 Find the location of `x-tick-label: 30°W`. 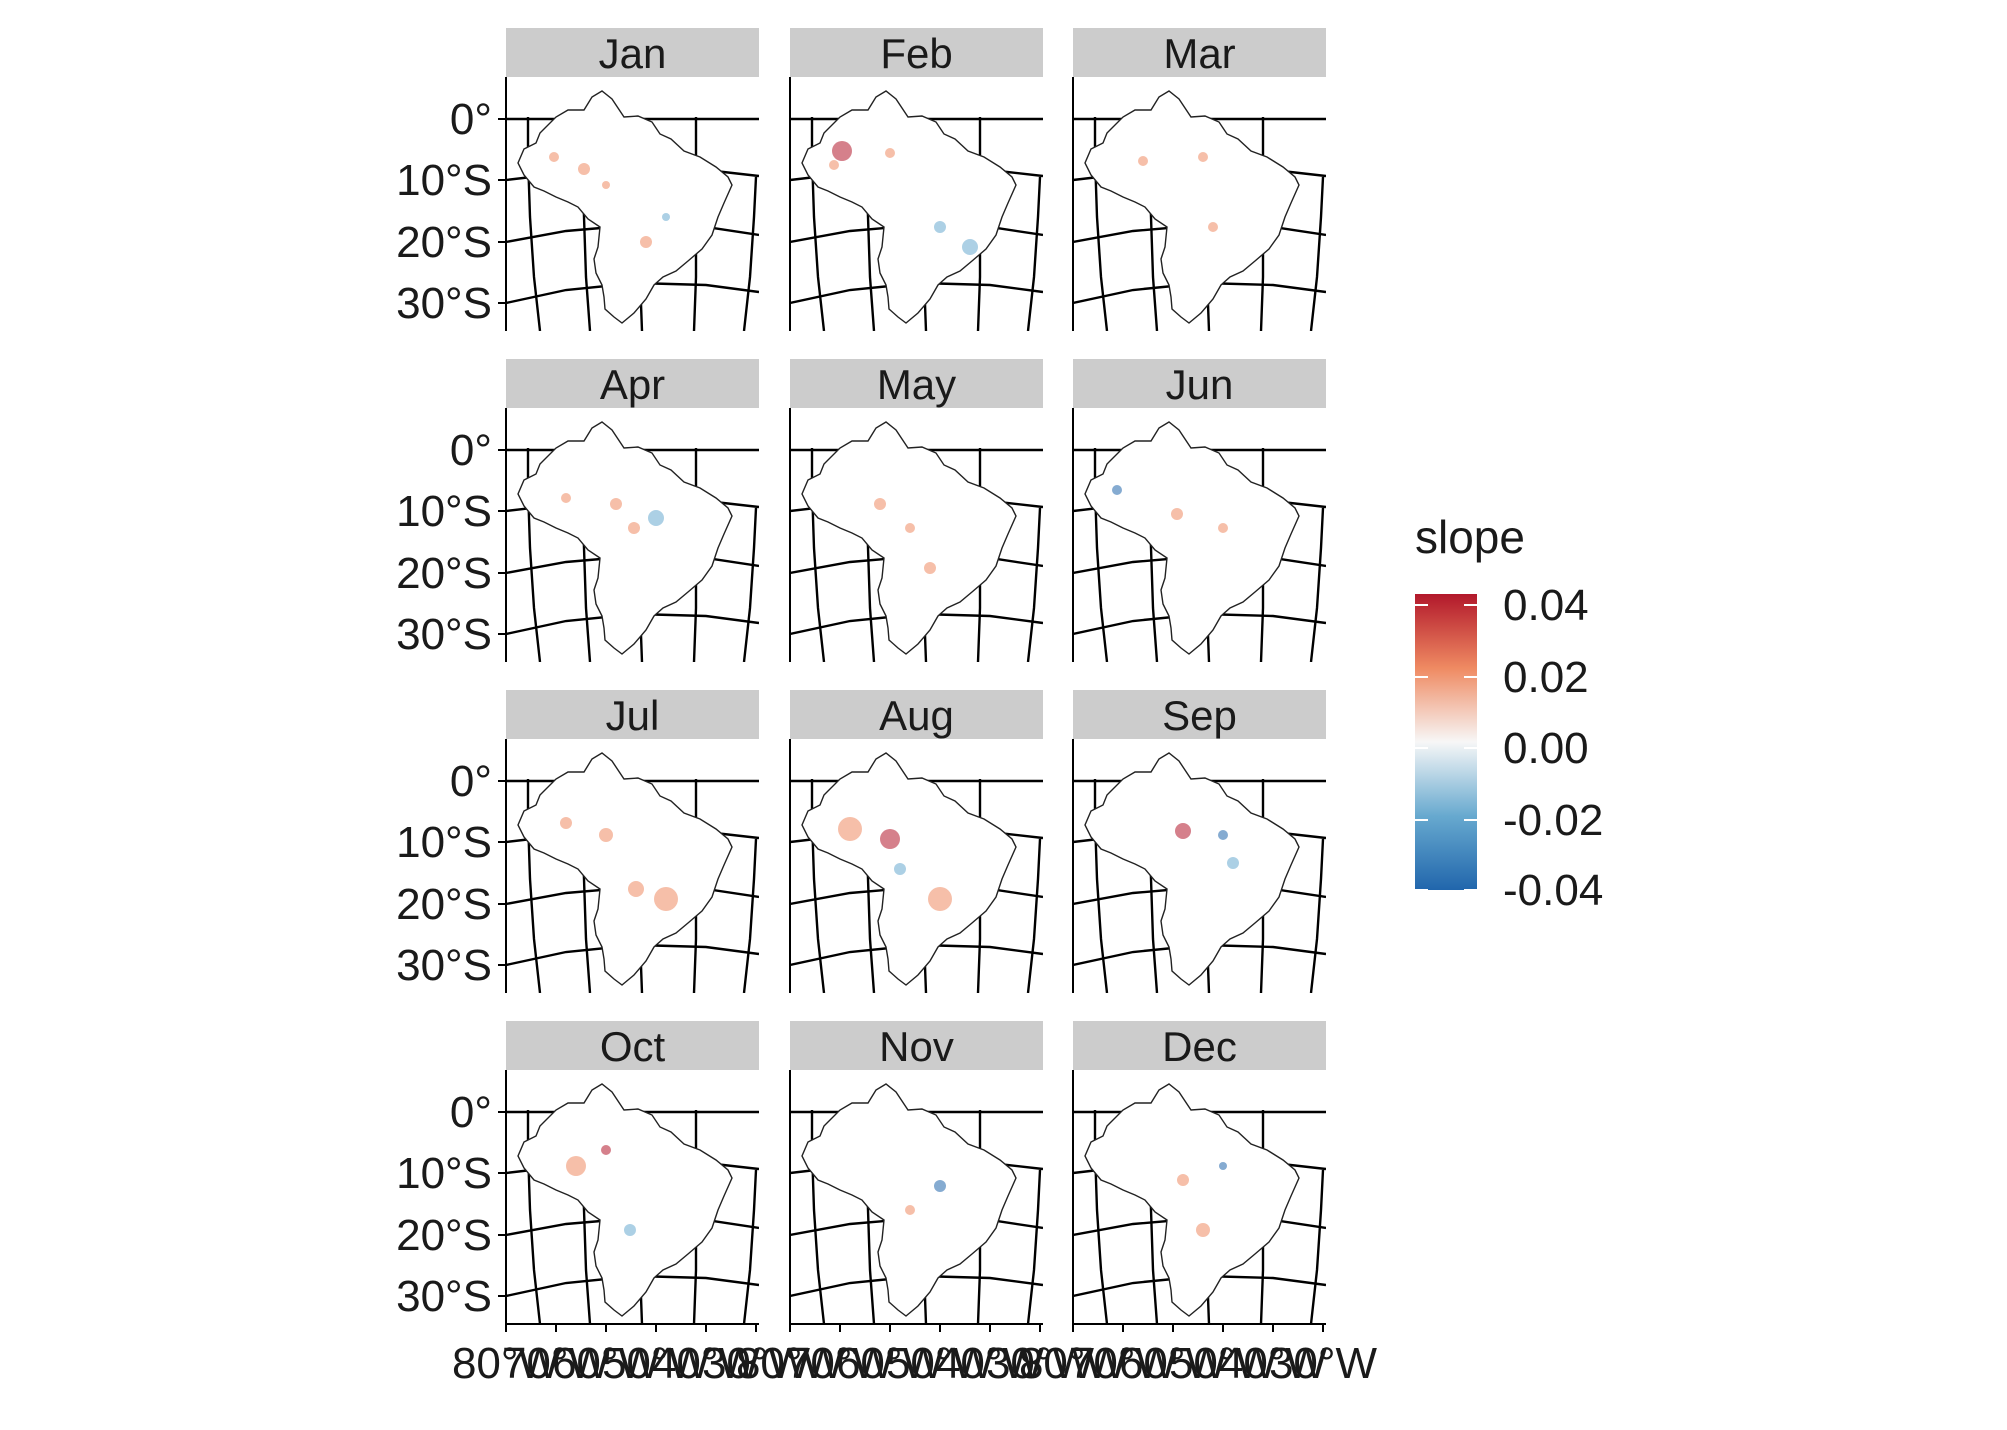

x-tick-label: 30°W is located at coordinates (756, 1363).